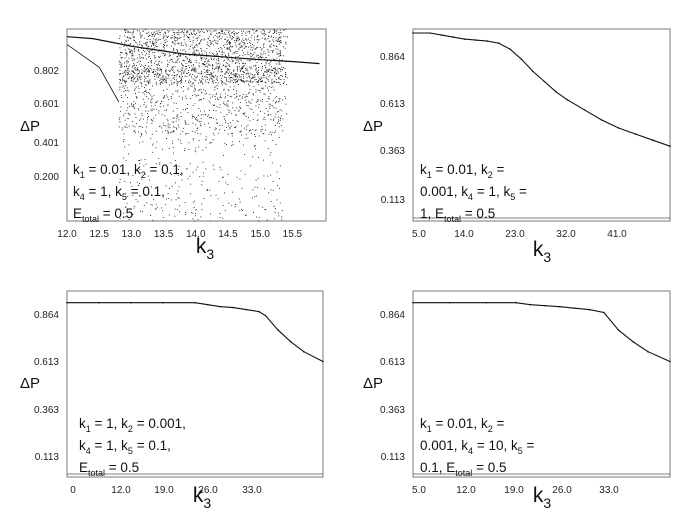  Describe the element at coordinates (46, 71) in the screenshot. I see `y-tick-label: 0.802` at that location.